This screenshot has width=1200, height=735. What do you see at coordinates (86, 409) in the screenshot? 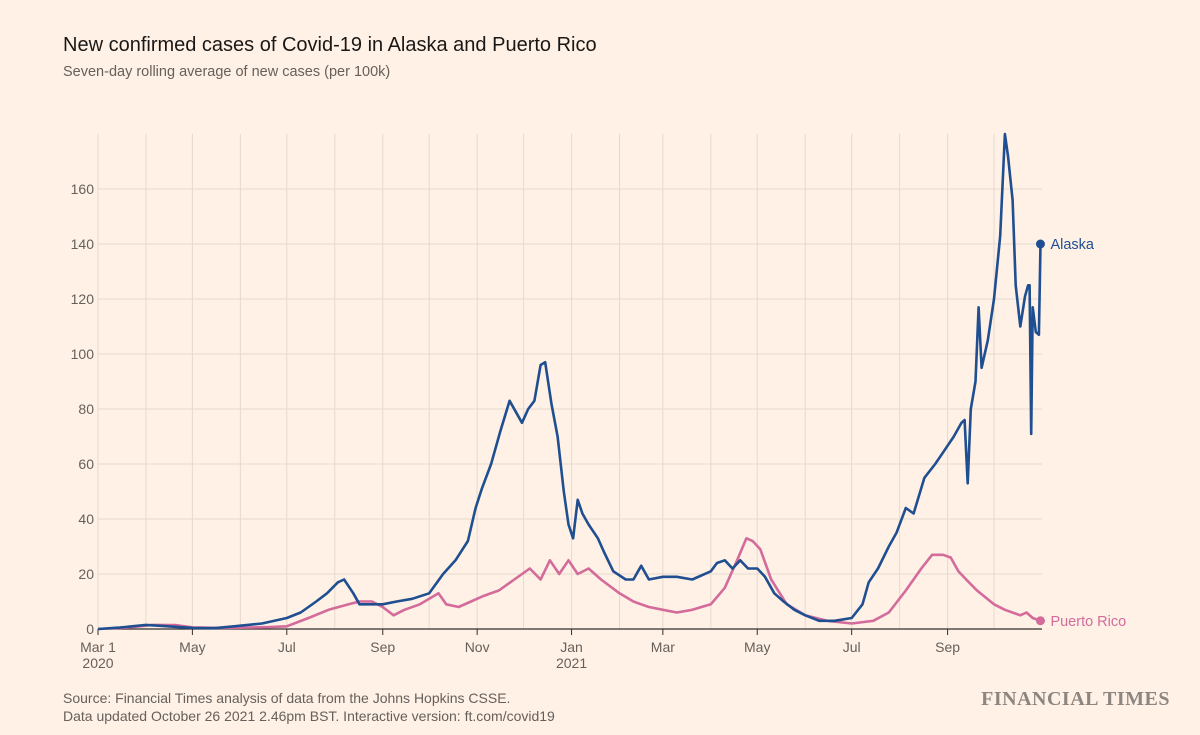
I see `y-tick-label: 80` at bounding box center [86, 409].